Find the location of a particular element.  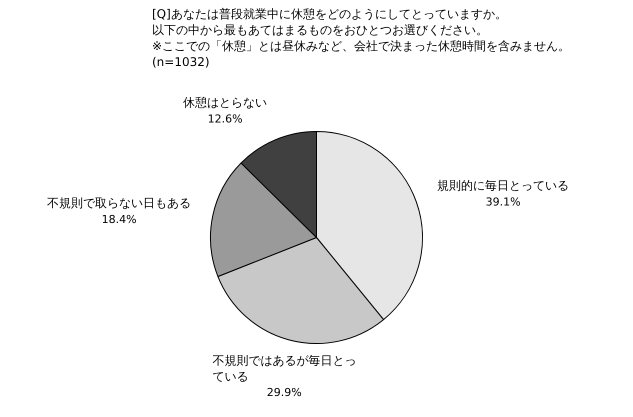

slice-label: 不規則で取らない日もある is located at coordinates (119, 203).